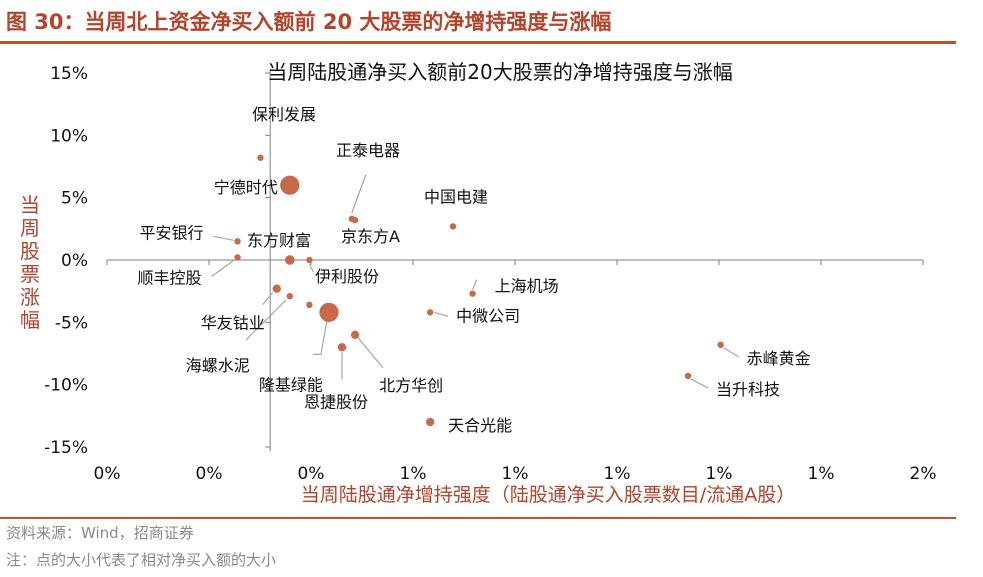 The width and height of the screenshot is (983, 577). Describe the element at coordinates (779, 358) in the screenshot. I see `point-label: 赤峰黄金` at that location.